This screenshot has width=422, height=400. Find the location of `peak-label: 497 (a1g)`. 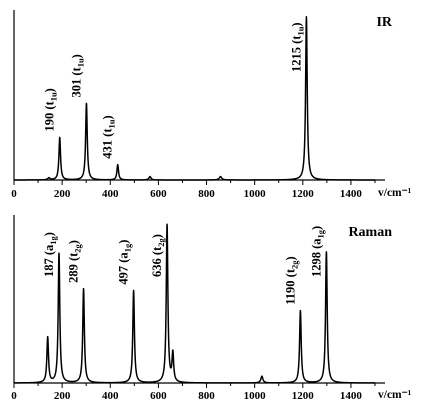

peak-label: 497 (a1g) is located at coordinates (125, 262).